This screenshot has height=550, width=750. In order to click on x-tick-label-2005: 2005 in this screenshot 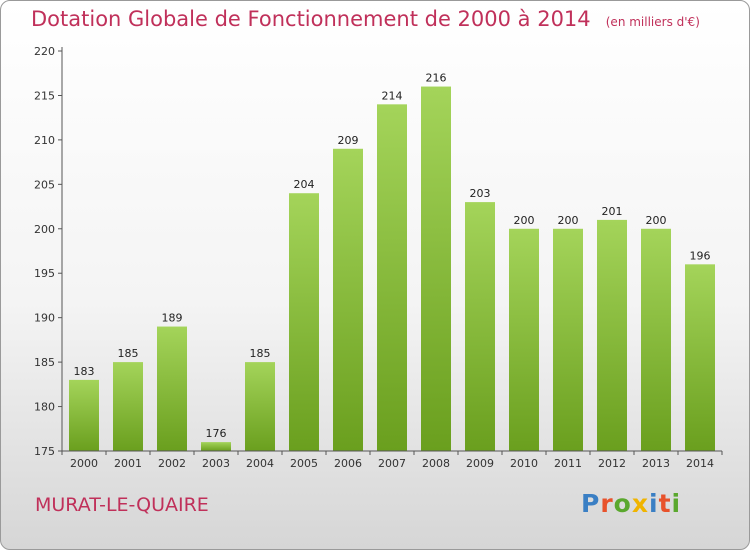, I will do `click(304, 463)`.